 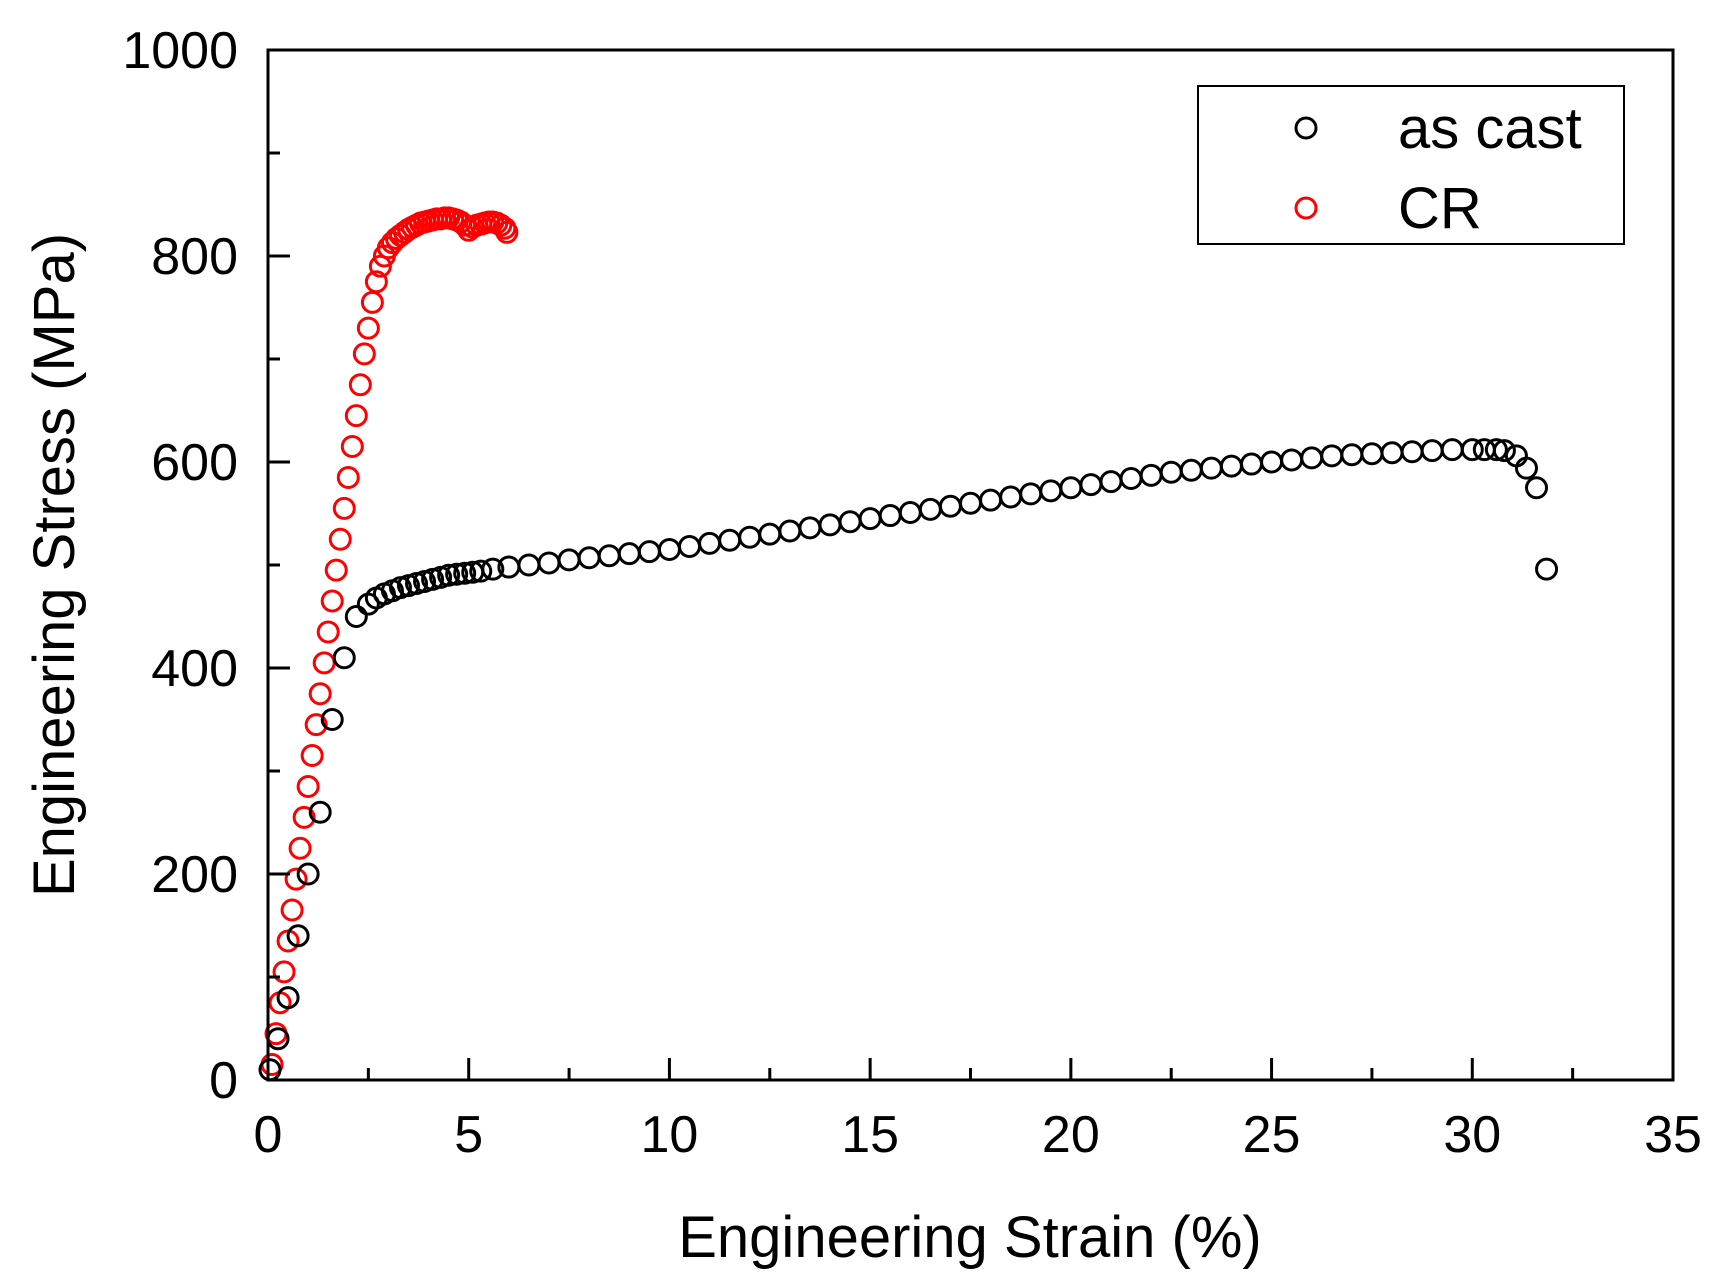 What do you see at coordinates (1306, 128) in the screenshot?
I see `legend-marker-as-cast` at bounding box center [1306, 128].